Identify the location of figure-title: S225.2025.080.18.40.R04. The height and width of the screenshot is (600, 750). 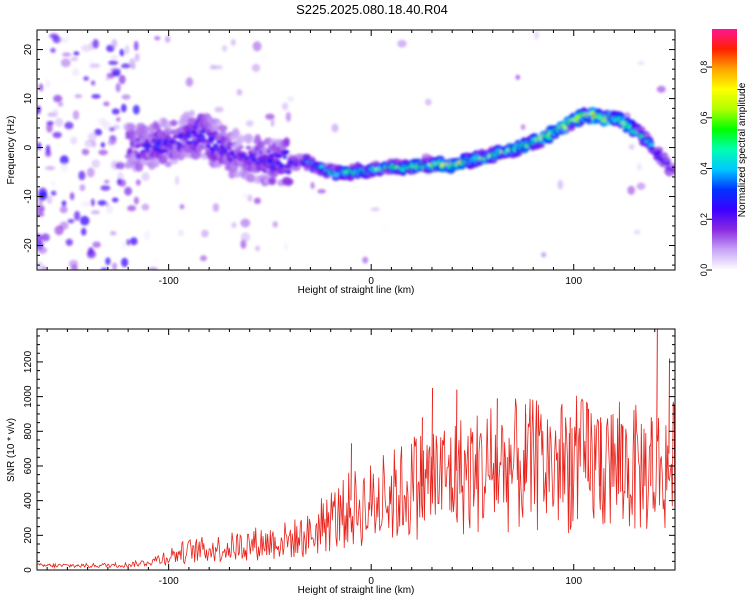
(372, 9).